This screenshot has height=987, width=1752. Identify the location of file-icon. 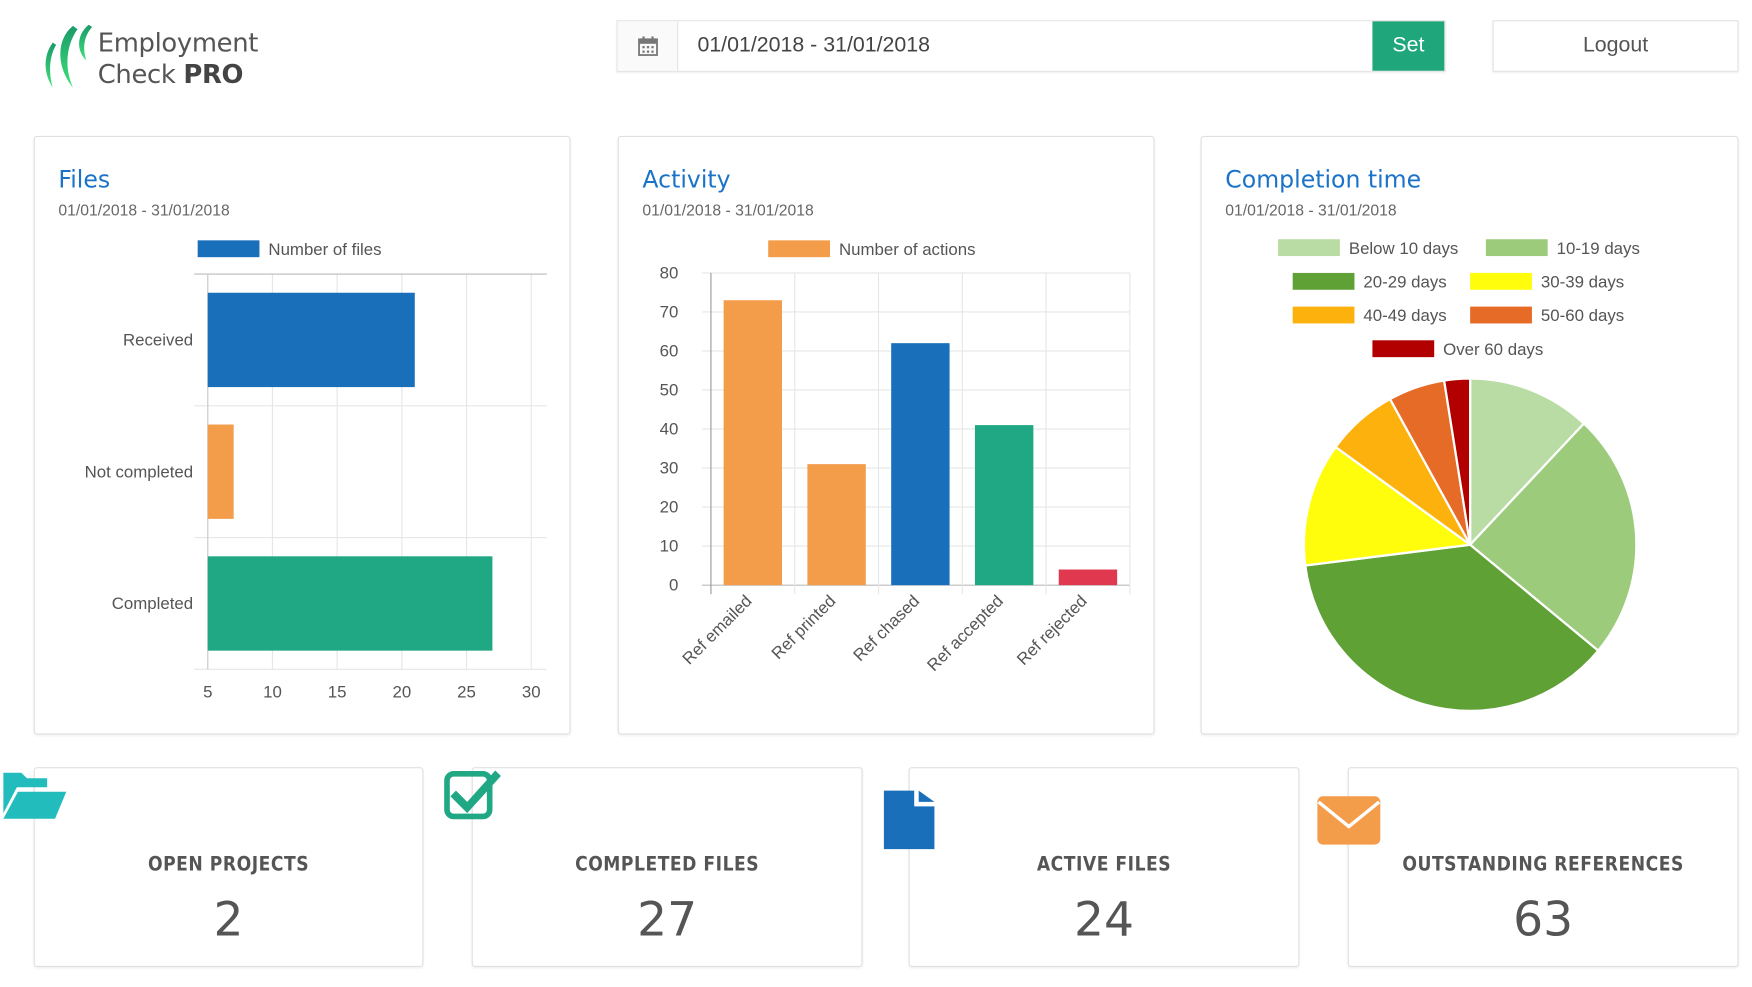
(909, 820).